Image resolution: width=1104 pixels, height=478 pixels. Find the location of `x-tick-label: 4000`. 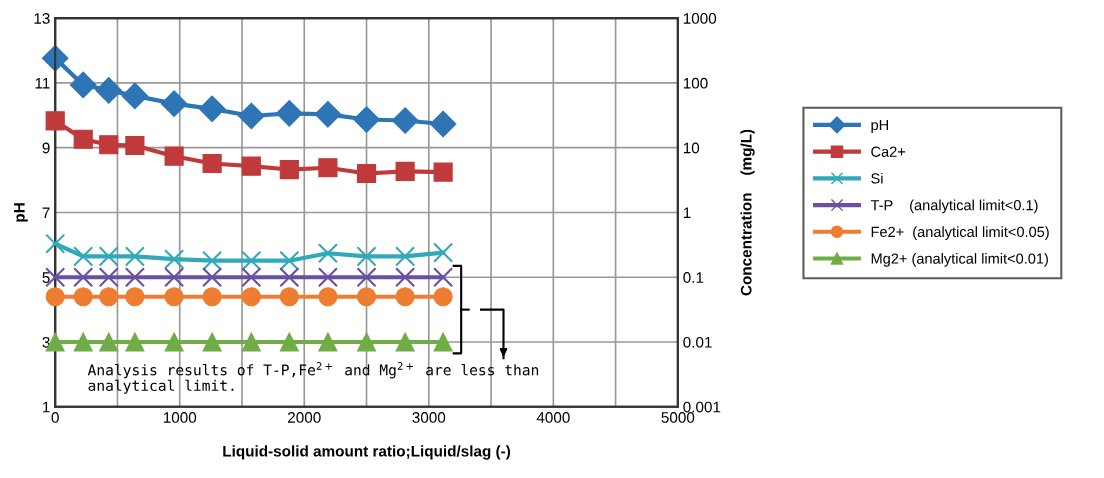

x-tick-label: 4000 is located at coordinates (553, 417).